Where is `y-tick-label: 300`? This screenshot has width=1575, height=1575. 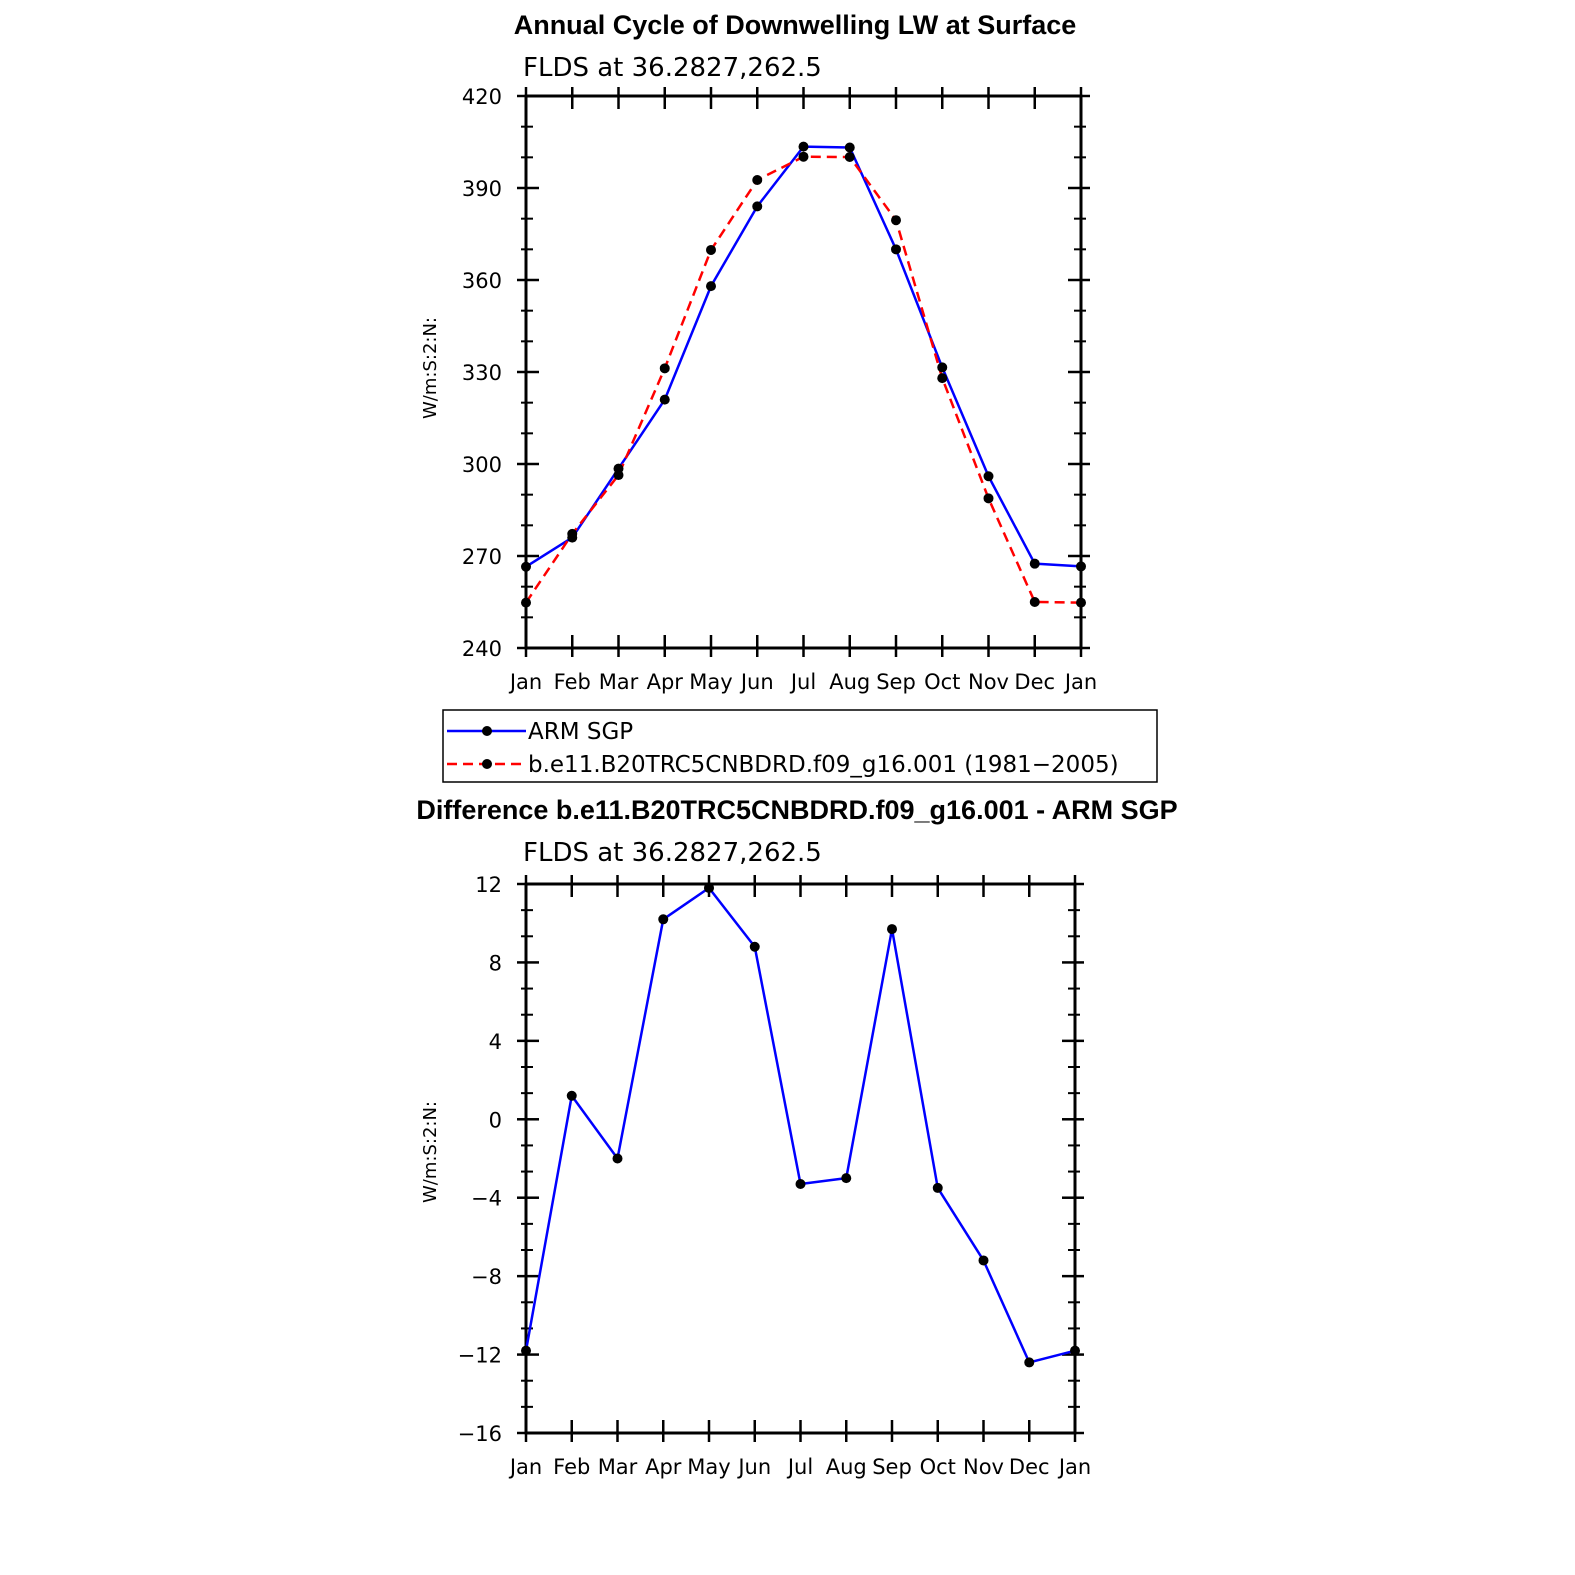
y-tick-label: 300 is located at coordinates (482, 465).